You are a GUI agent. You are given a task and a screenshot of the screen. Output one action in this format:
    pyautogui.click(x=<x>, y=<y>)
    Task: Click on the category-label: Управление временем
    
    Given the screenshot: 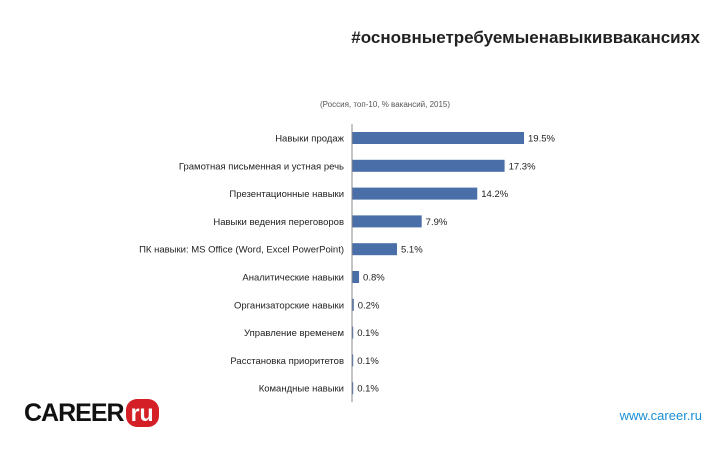 What is the action you would take?
    pyautogui.click(x=294, y=333)
    